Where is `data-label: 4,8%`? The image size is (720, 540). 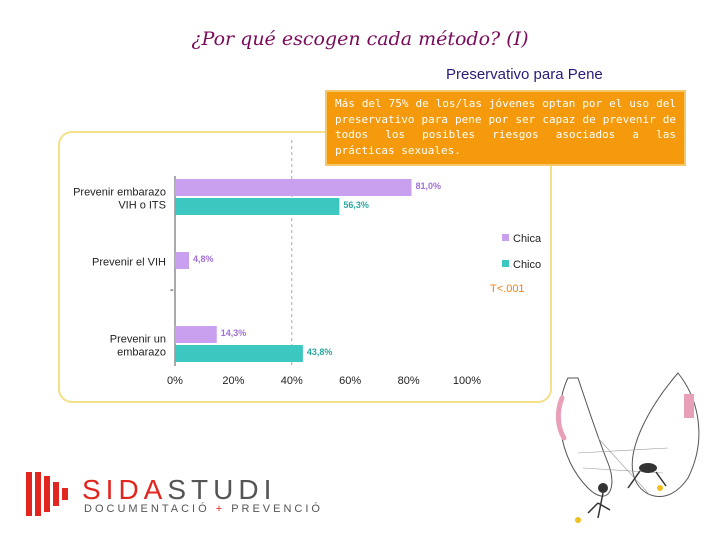
data-label: 4,8% is located at coordinates (203, 259).